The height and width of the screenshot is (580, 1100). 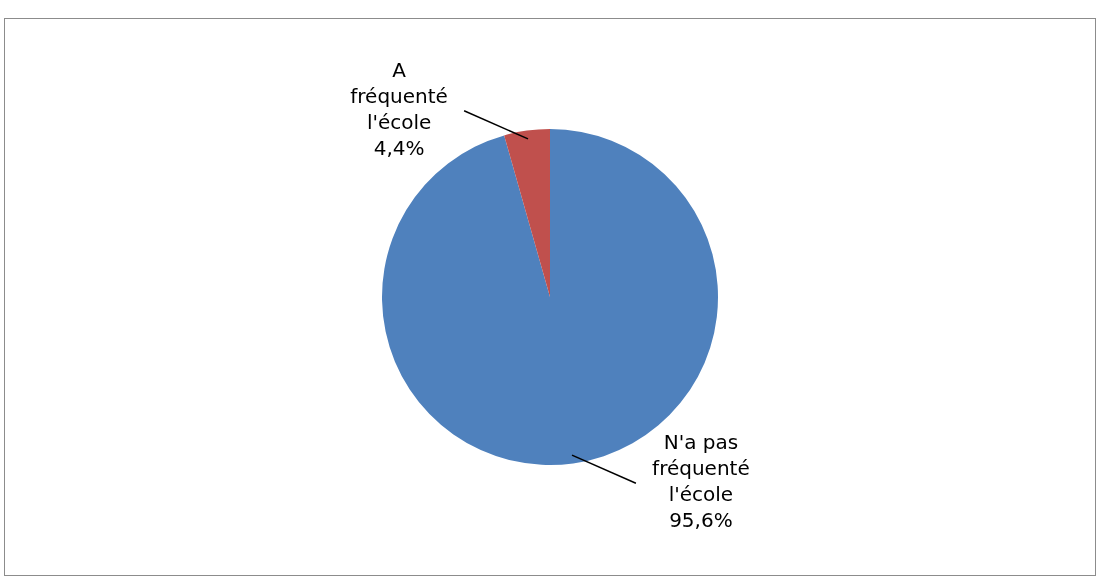 What do you see at coordinates (399, 96) in the screenshot?
I see `slice-label: A fréquenté l'école` at bounding box center [399, 96].